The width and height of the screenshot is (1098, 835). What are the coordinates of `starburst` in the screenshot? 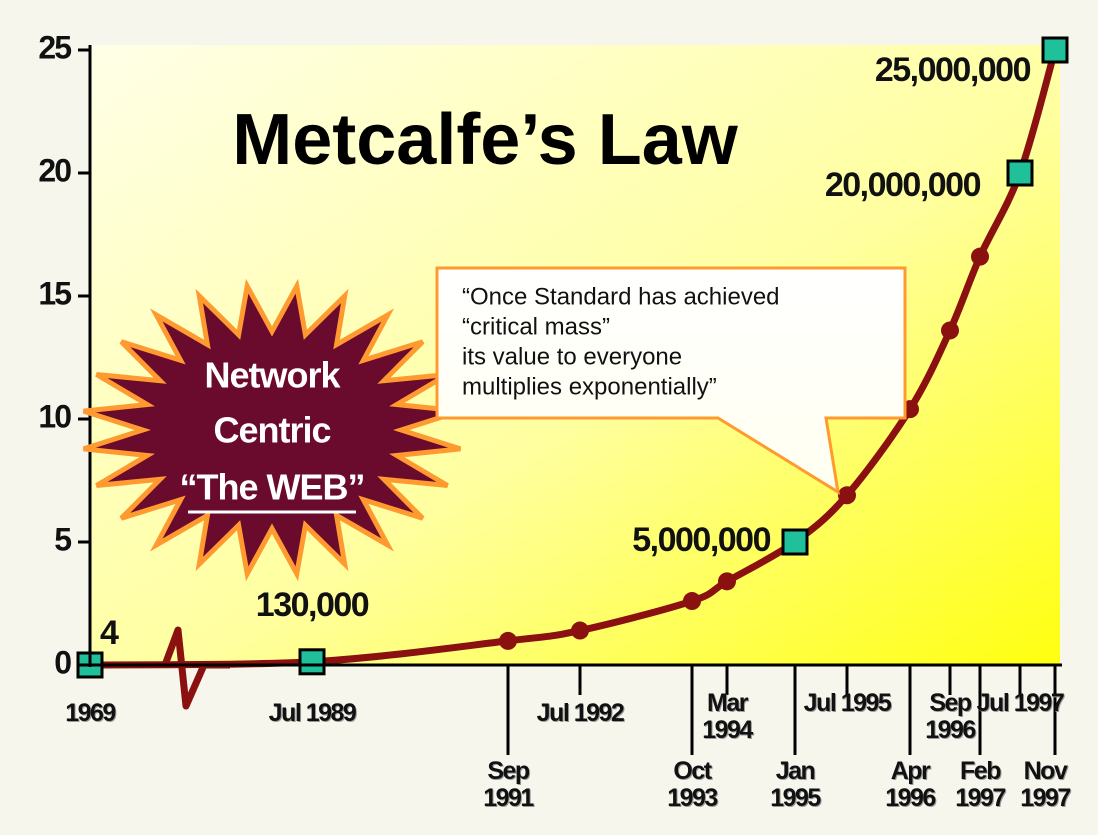 It's located at (272, 430).